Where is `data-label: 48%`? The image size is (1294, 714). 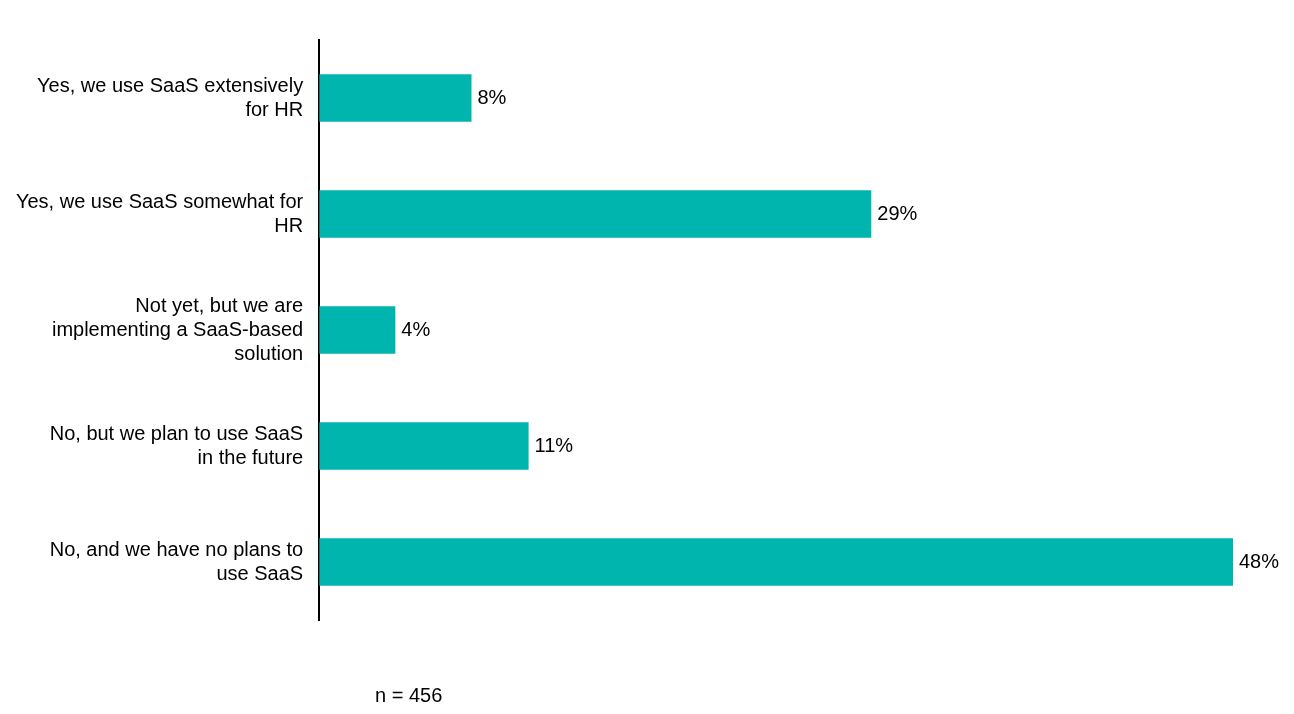
data-label: 48% is located at coordinates (1259, 560).